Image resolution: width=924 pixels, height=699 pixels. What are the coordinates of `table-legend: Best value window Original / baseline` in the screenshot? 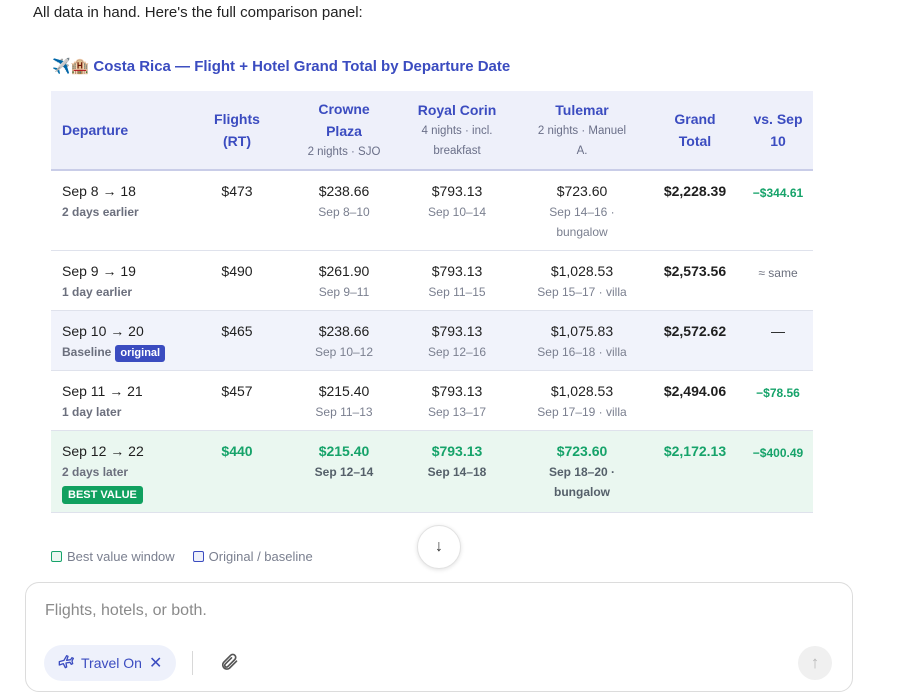 It's located at (182, 556).